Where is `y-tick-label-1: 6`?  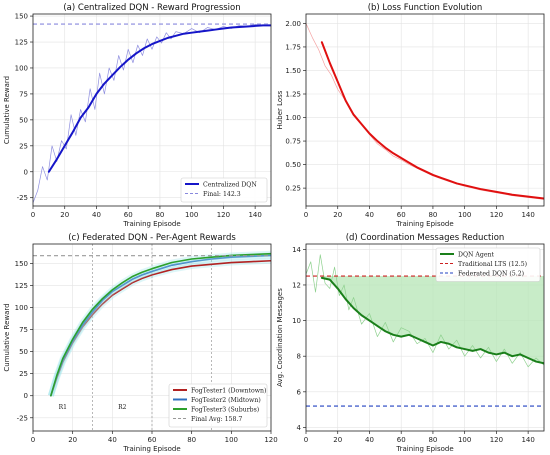
y-tick-label-1: 6 is located at coordinates (299, 392).